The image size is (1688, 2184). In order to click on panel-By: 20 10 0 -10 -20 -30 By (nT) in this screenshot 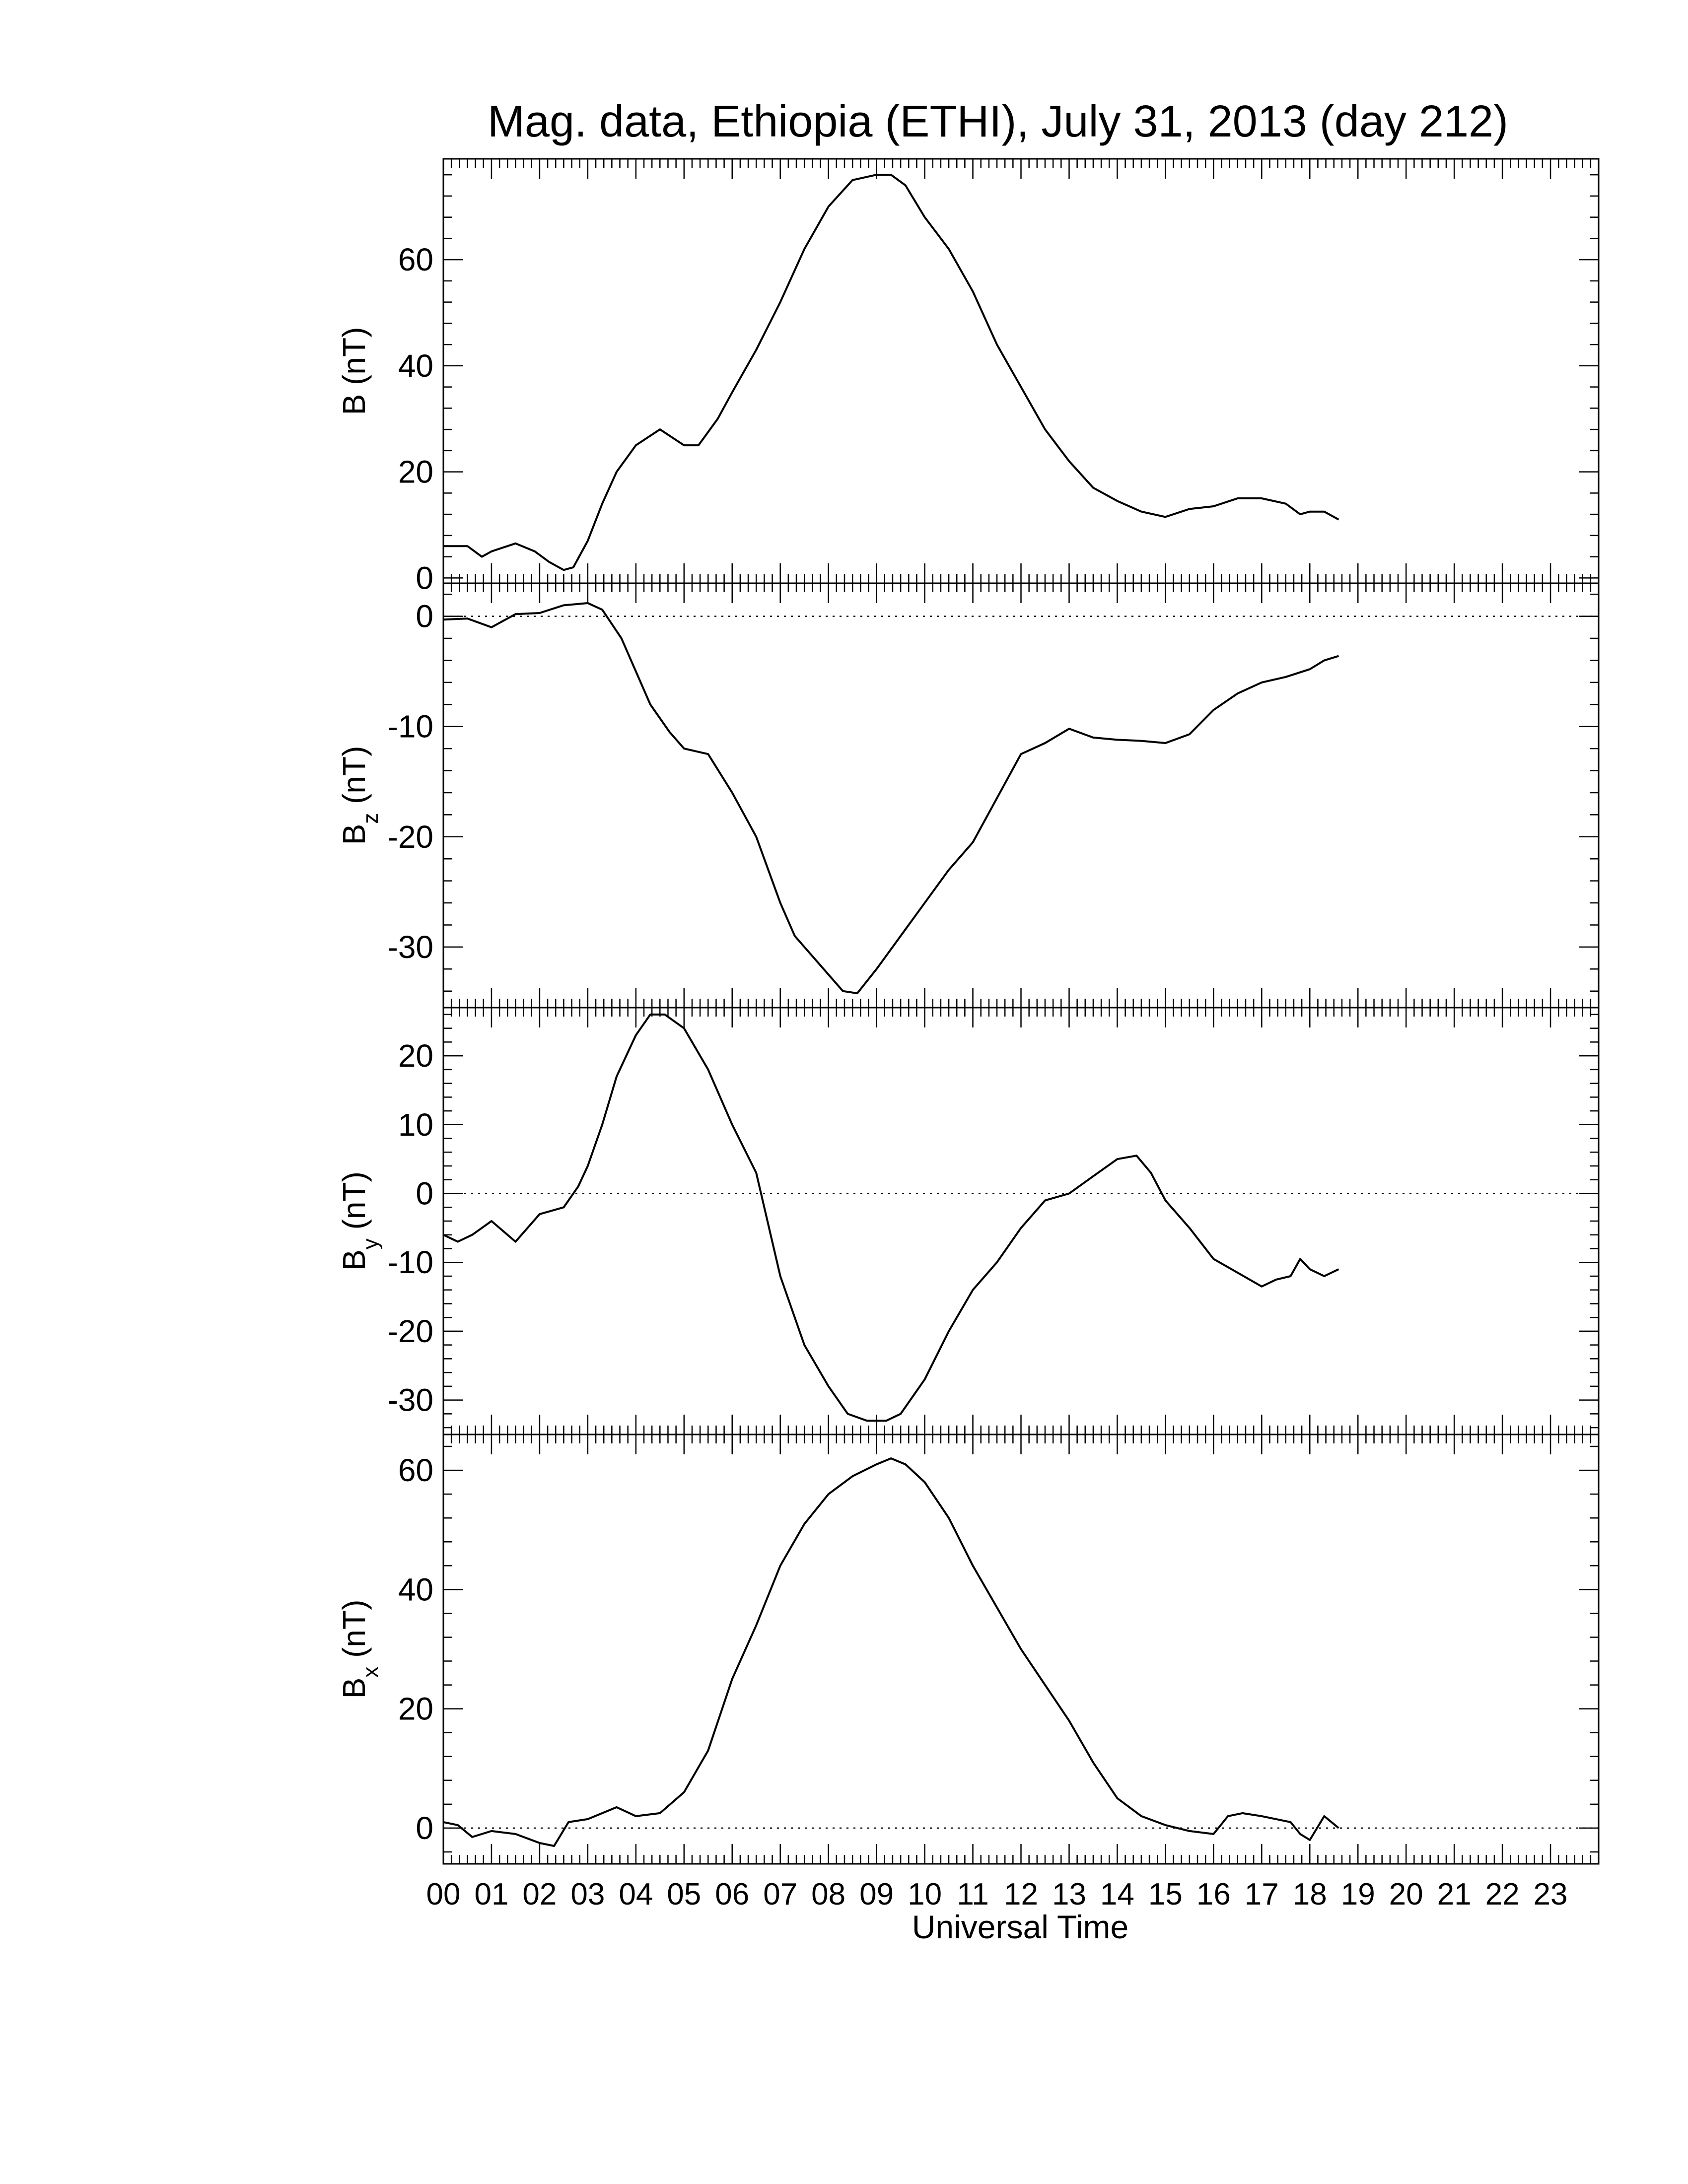, I will do `click(968, 1221)`.